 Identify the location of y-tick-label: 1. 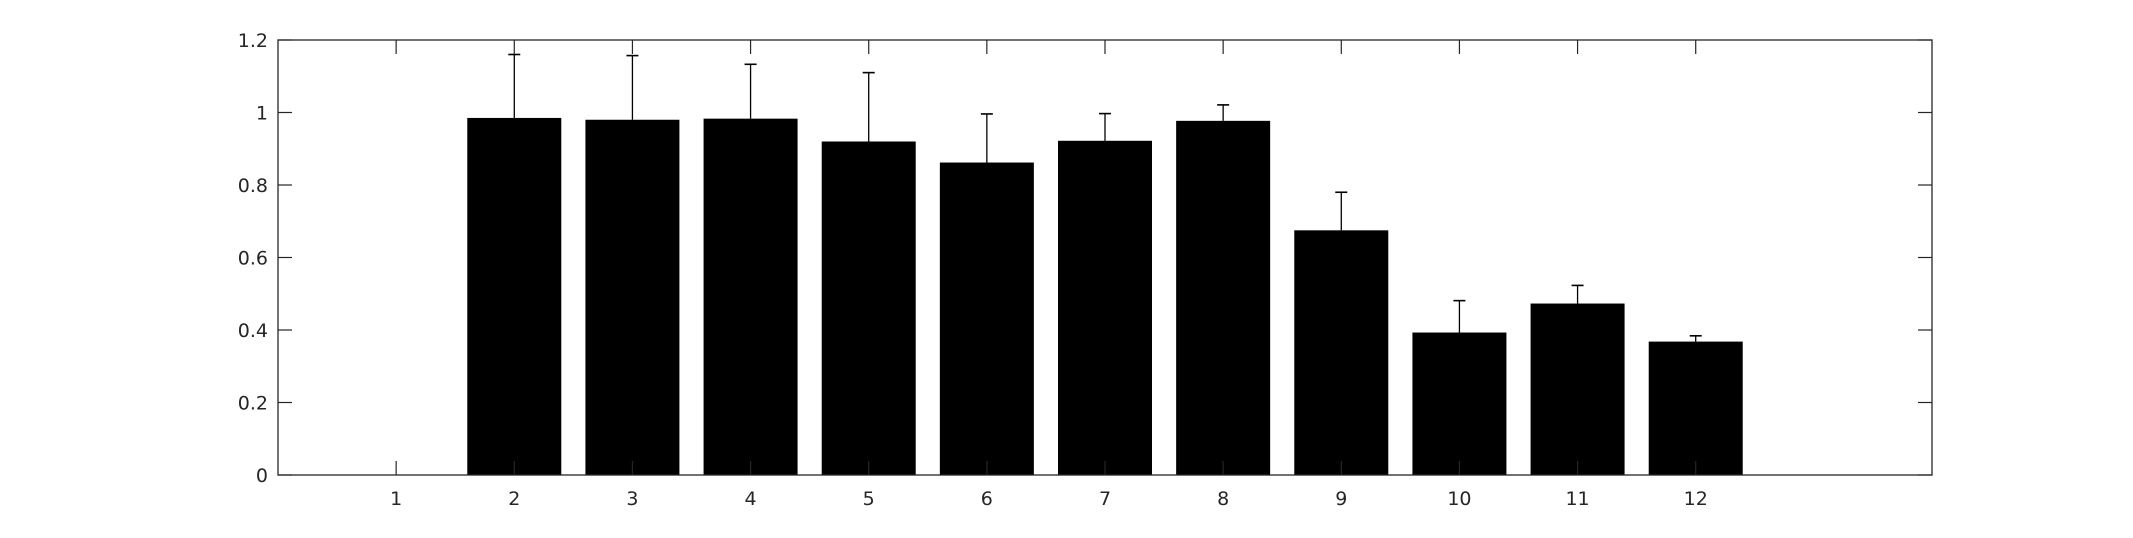
(262, 114).